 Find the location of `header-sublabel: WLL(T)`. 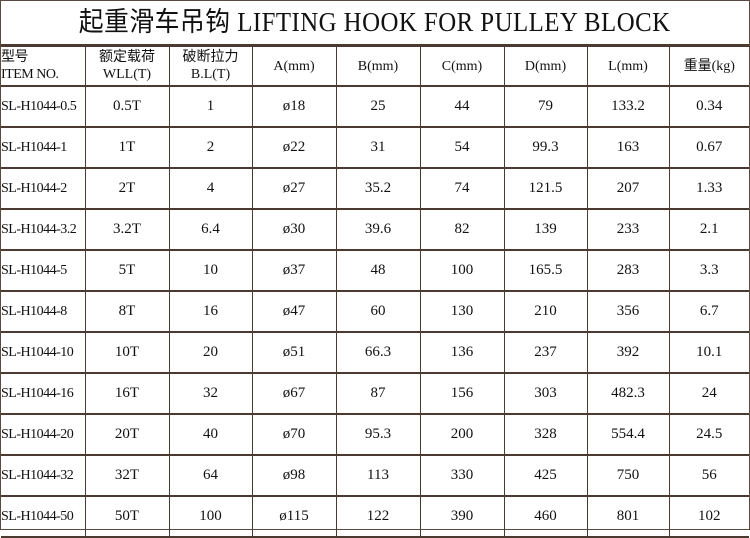

header-sublabel: WLL(T) is located at coordinates (127, 74).